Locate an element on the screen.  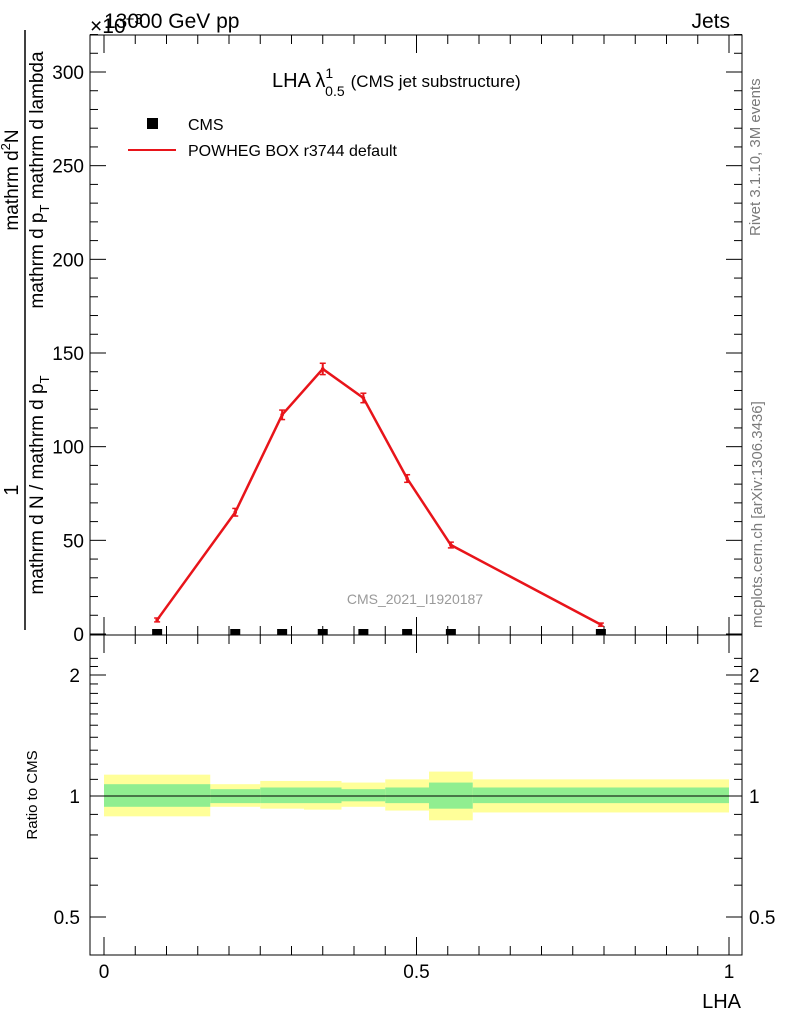
y-tick-label: 150 is located at coordinates (68, 354).